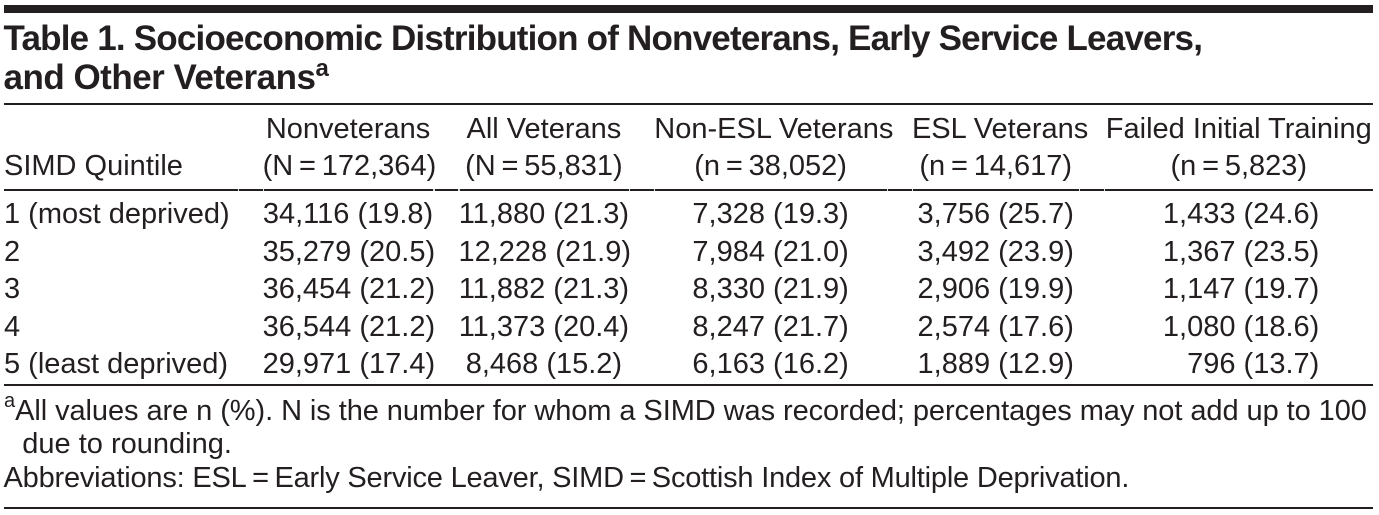  Describe the element at coordinates (544, 326) in the screenshot. I see `cell-all-veterans: 11,373 (20.4)` at that location.